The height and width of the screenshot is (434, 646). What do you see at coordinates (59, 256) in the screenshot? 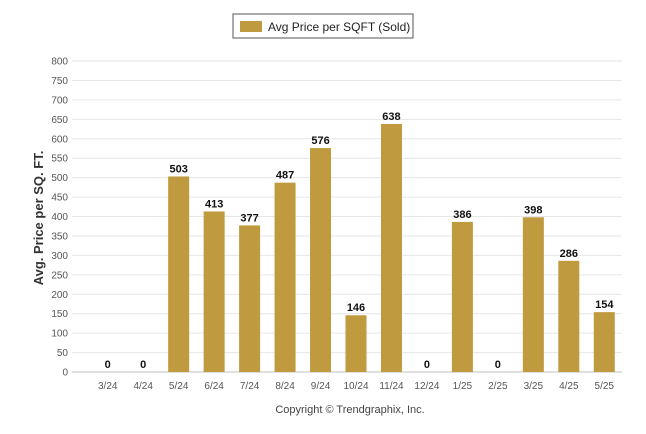
I see `y-tick-label: 300` at bounding box center [59, 256].